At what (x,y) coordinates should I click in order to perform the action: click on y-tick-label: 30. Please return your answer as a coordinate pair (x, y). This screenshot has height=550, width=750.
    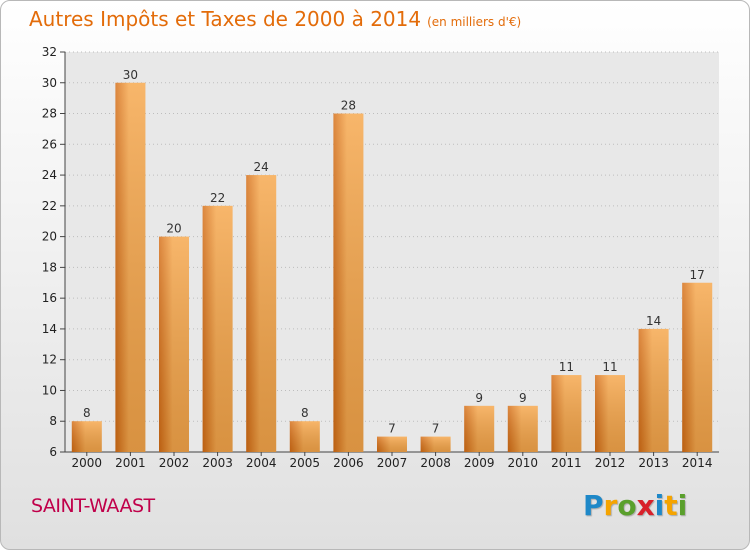
    Looking at the image, I should click on (49, 83).